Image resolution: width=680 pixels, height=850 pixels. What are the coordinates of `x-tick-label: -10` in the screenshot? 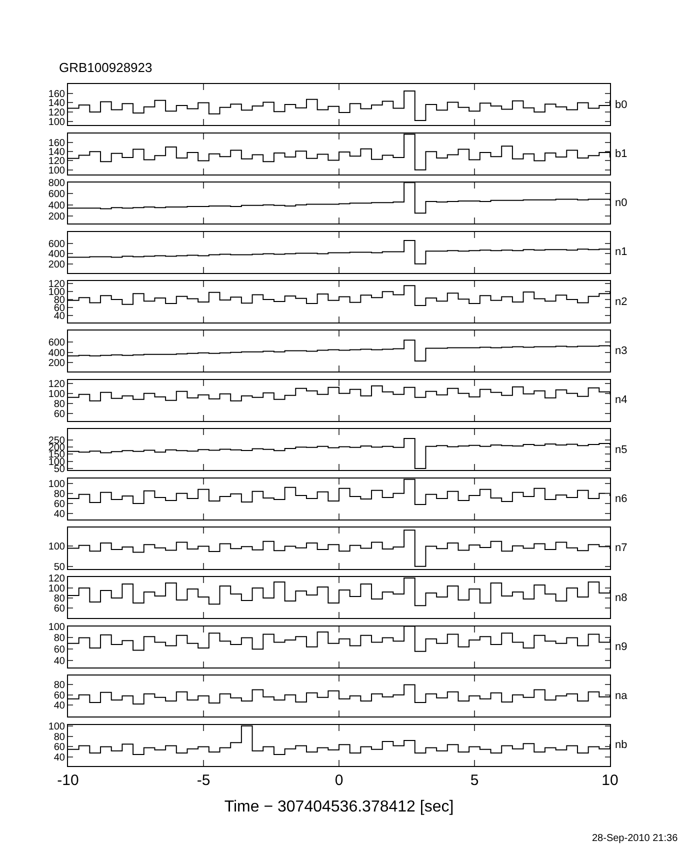 It's located at (68, 780).